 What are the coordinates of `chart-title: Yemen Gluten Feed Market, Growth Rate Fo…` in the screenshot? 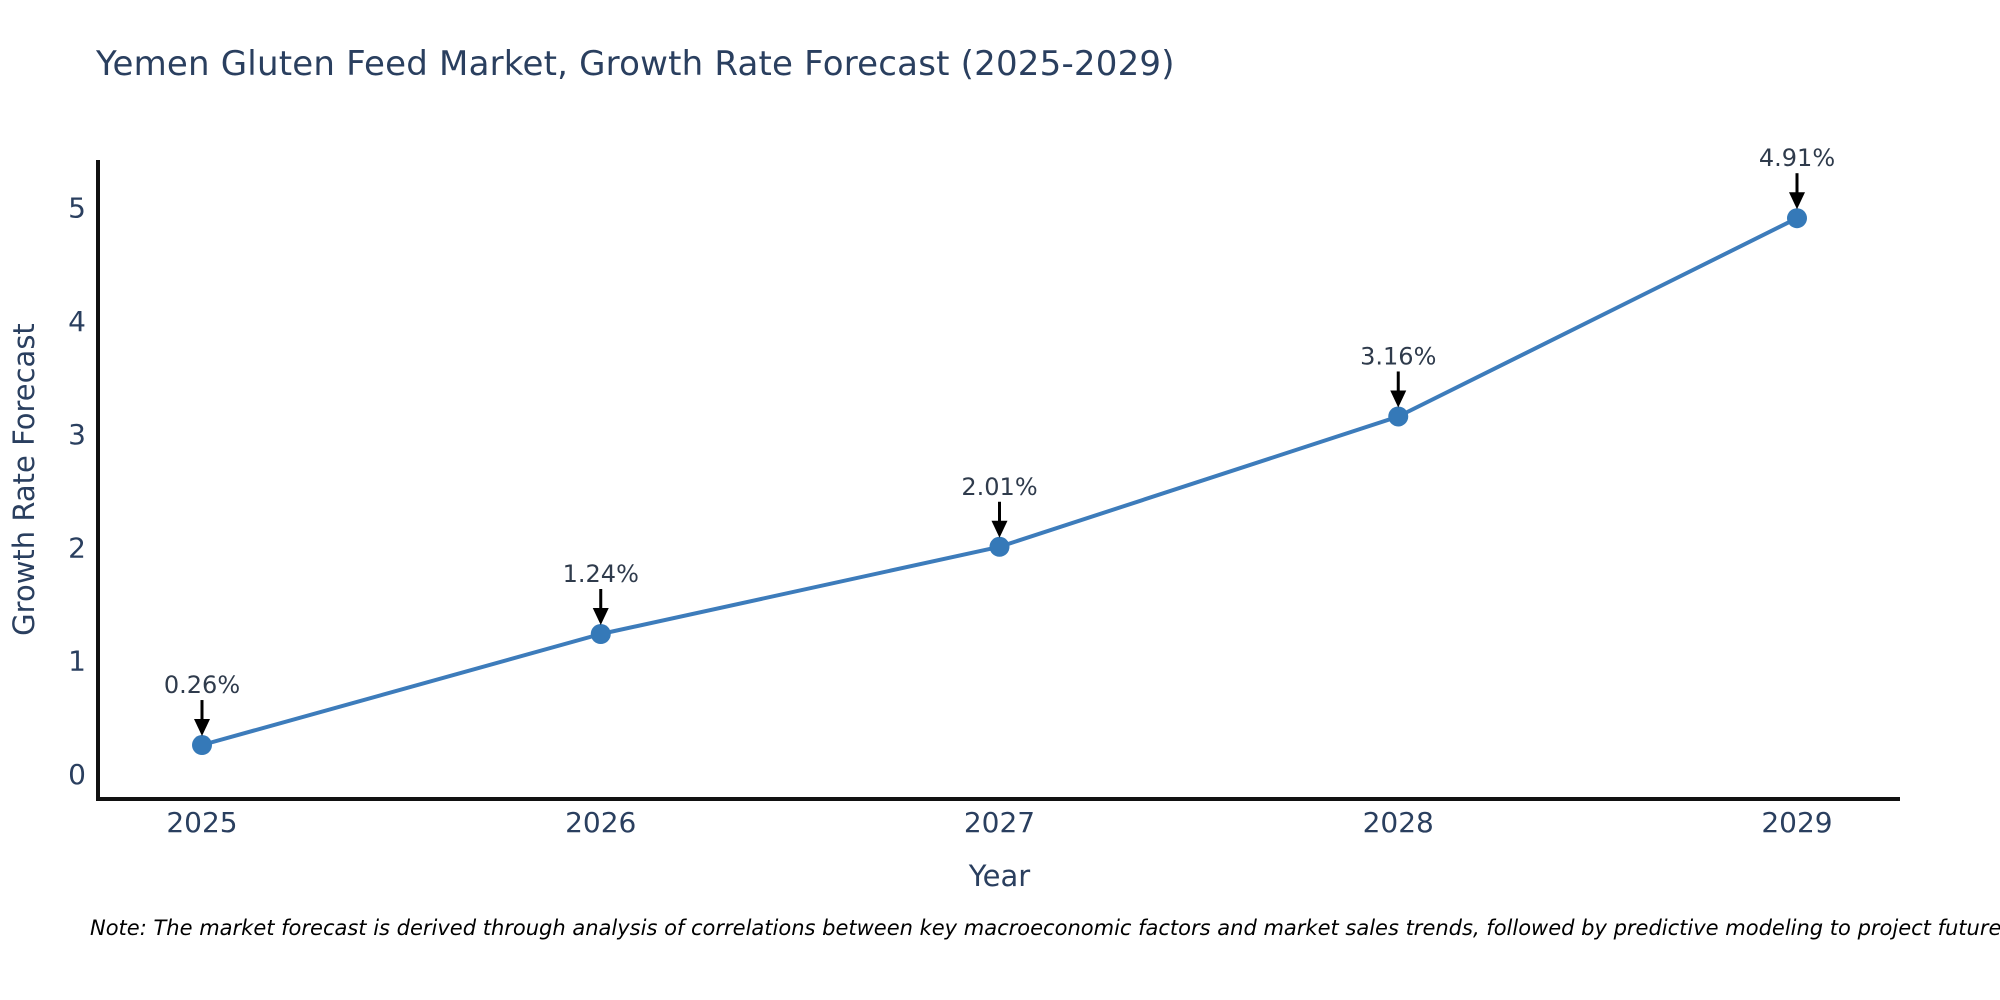 It's located at (635, 64).